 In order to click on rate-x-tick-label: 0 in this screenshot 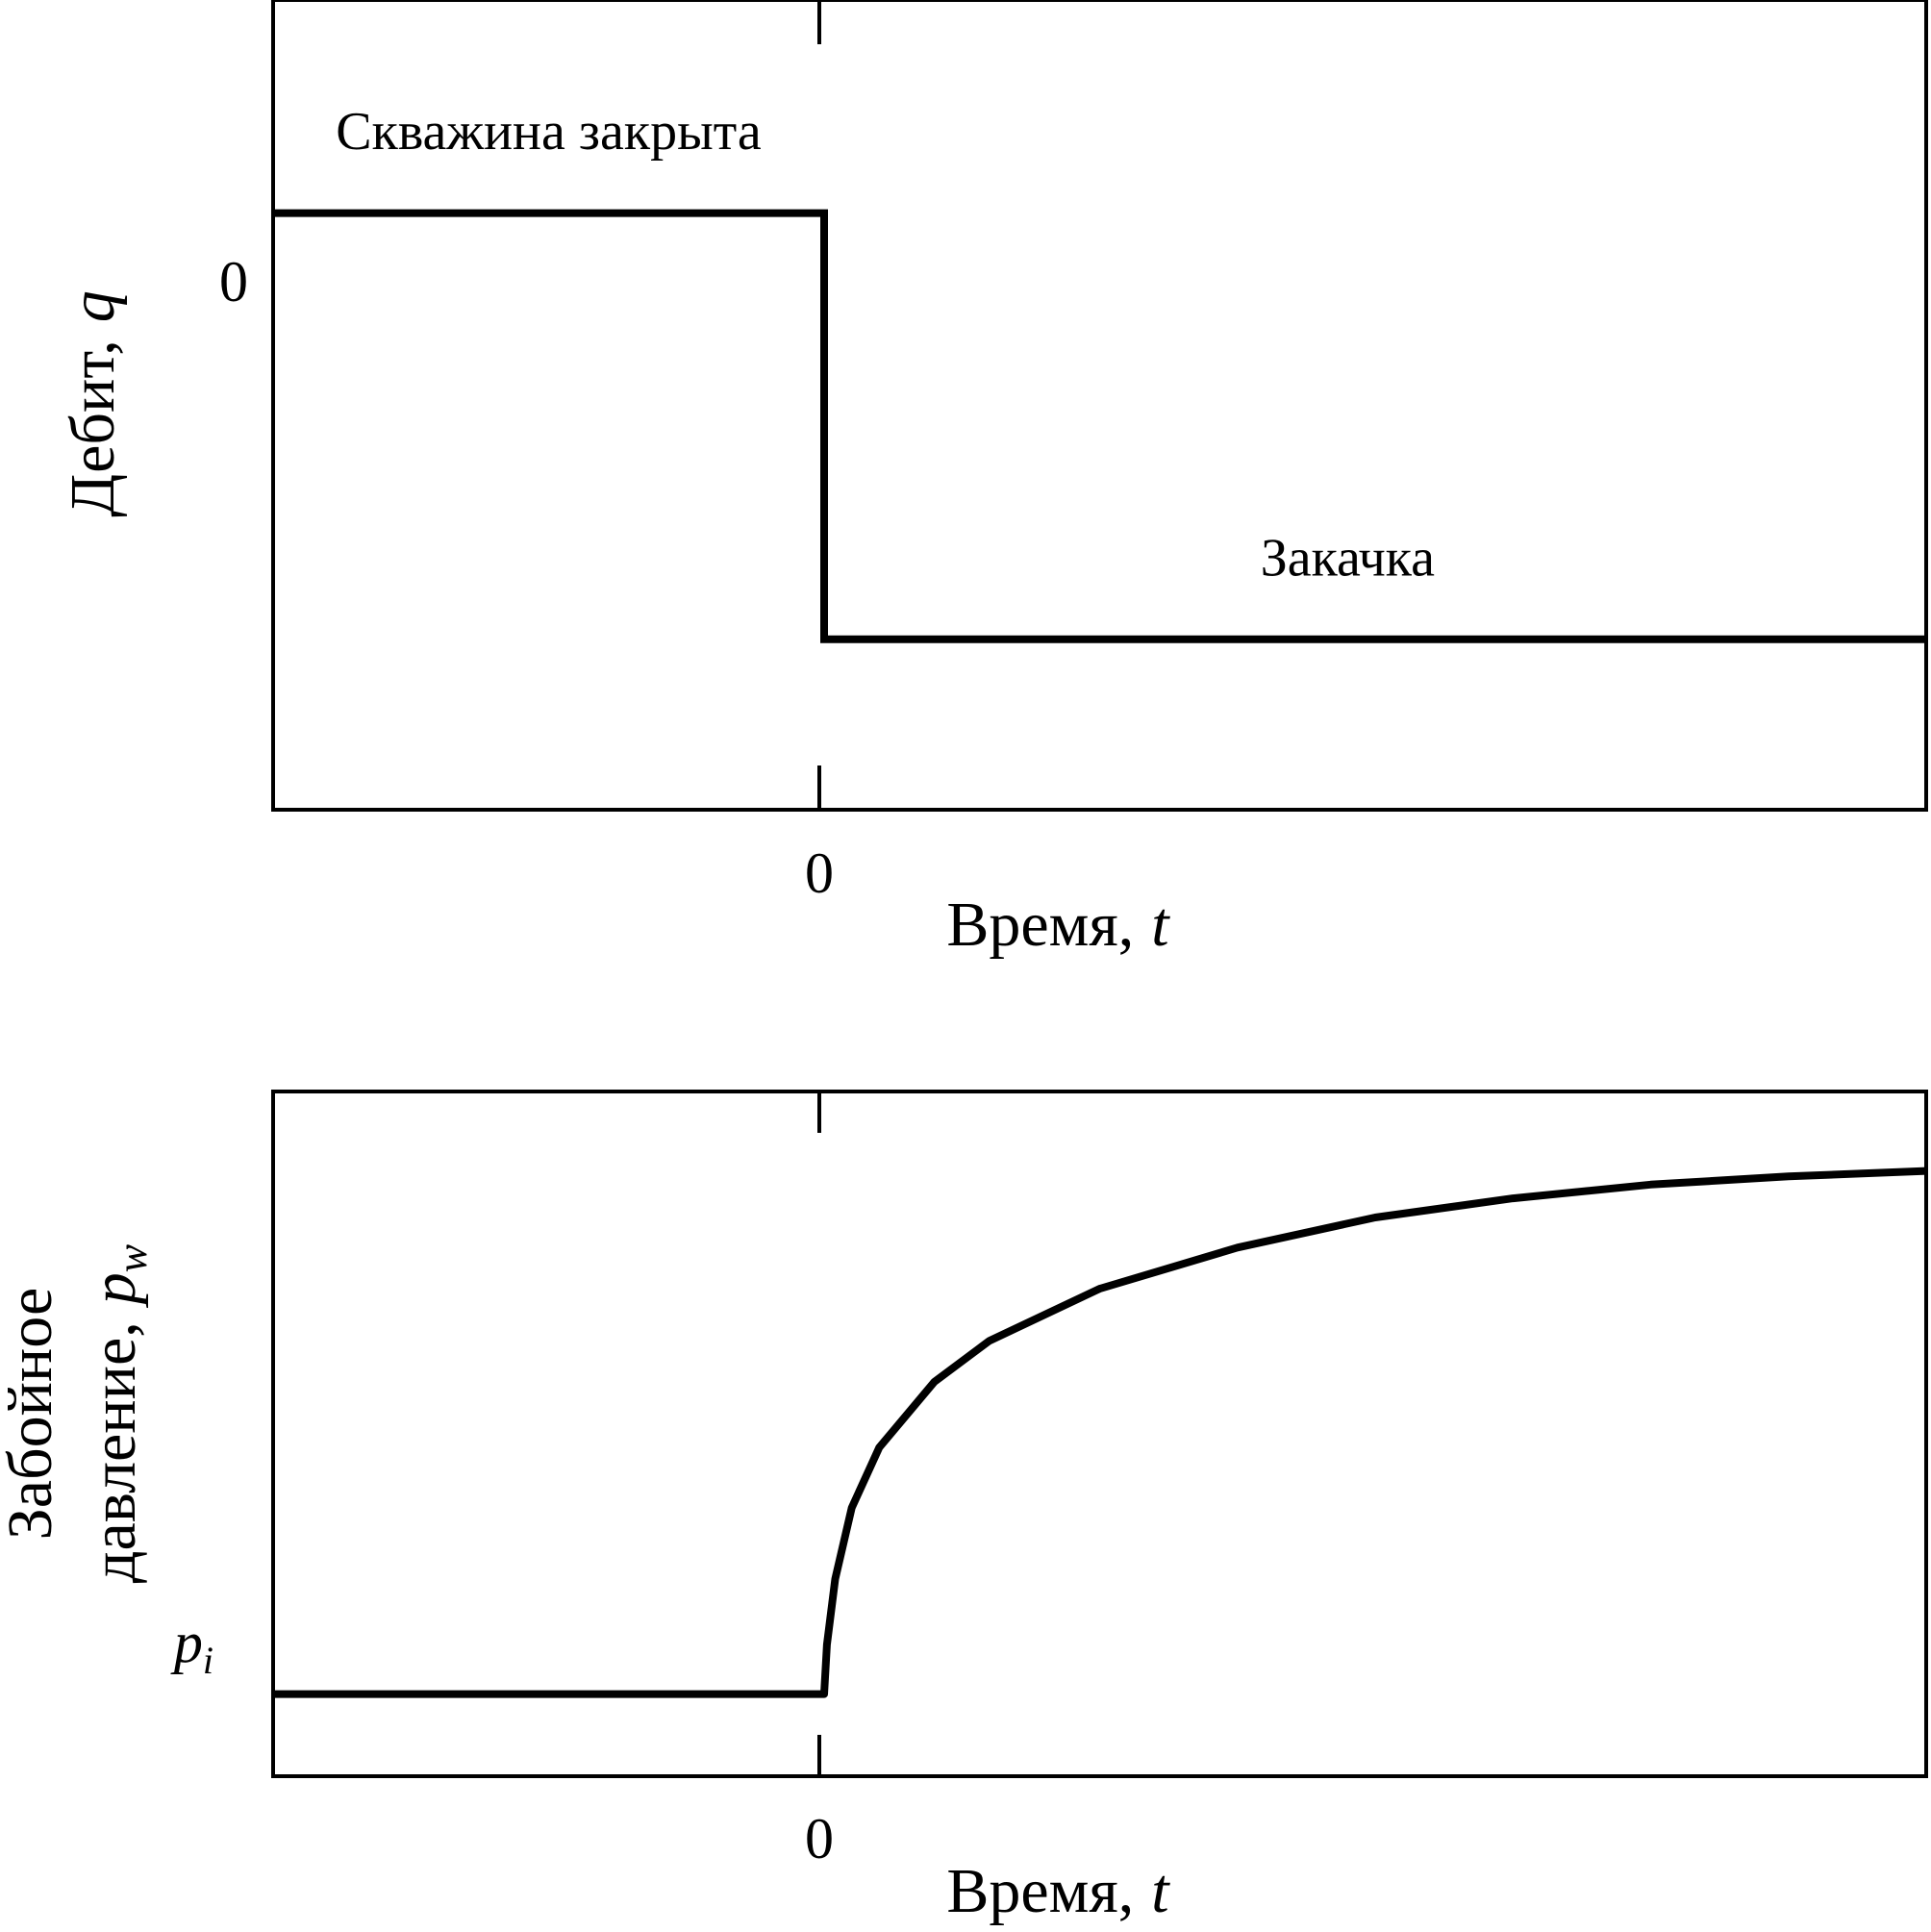, I will do `click(819, 873)`.